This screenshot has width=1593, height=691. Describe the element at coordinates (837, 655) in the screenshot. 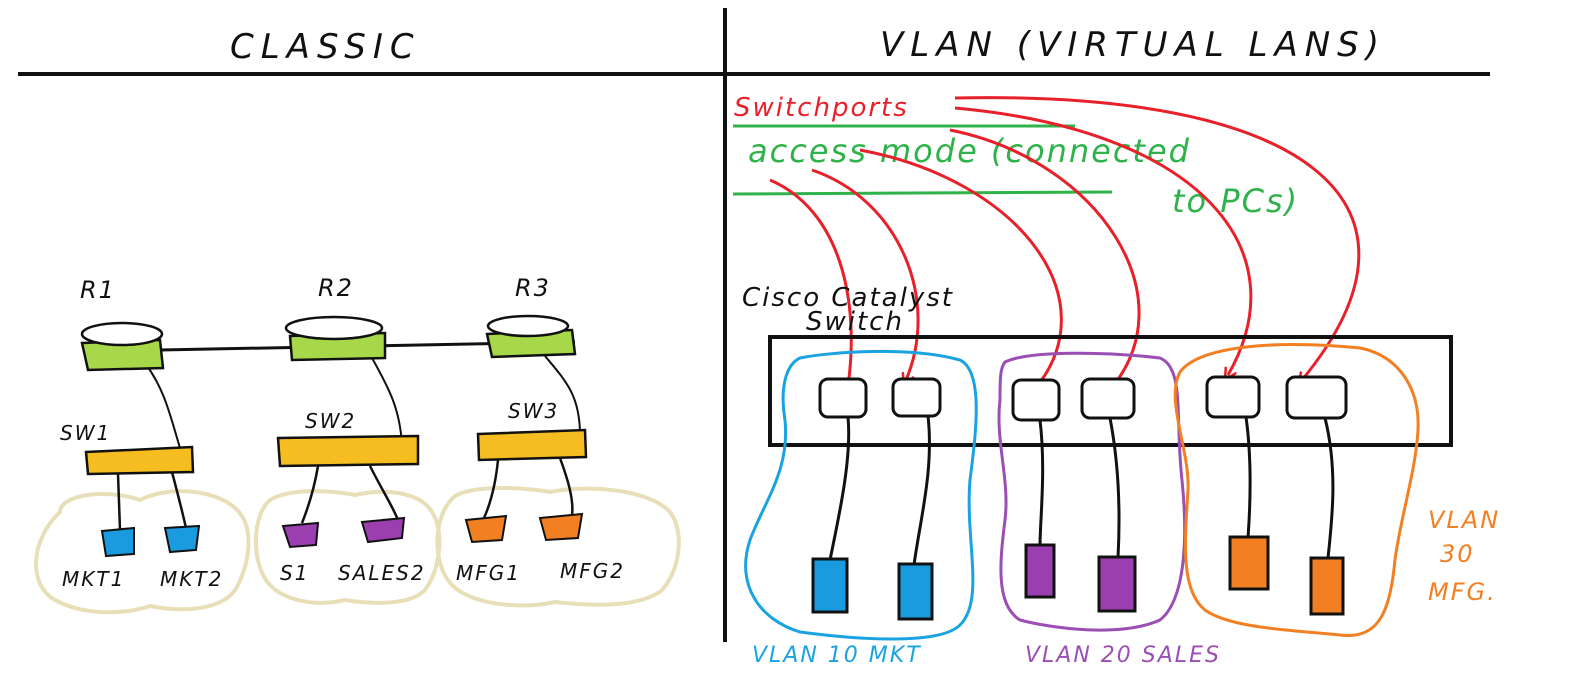

I see `vlan10-label: VLAN 10 MKT` at that location.